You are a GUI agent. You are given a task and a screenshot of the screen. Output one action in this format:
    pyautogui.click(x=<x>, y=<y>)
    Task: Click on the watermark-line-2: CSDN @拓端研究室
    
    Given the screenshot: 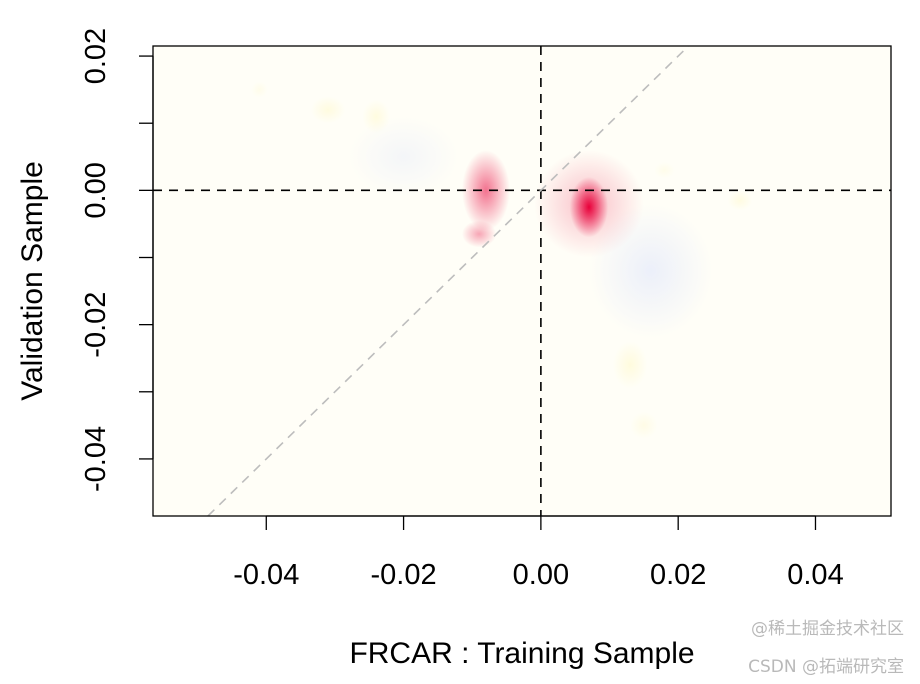 What is the action you would take?
    pyautogui.click(x=826, y=667)
    